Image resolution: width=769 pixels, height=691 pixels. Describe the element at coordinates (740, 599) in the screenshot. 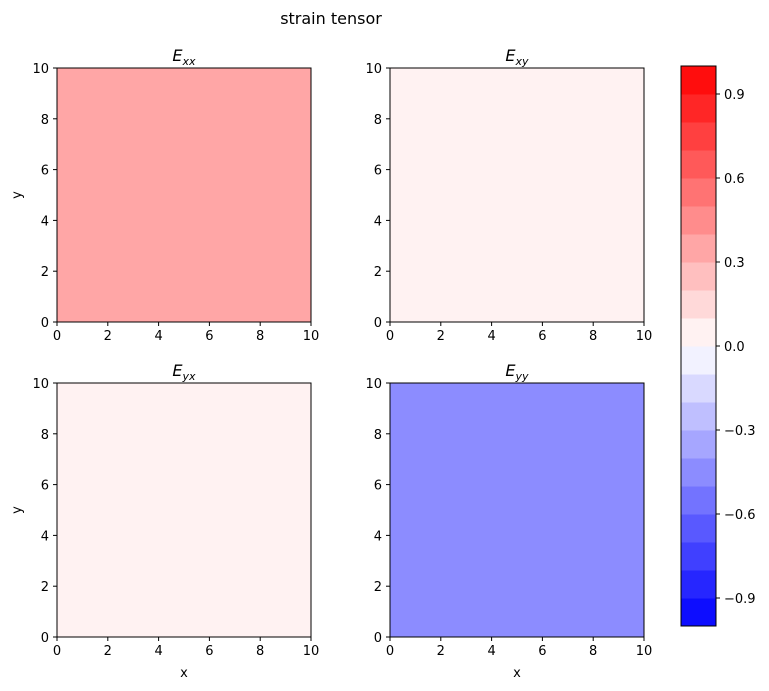

I see `colorbar-tick-label: −0.9` at that location.